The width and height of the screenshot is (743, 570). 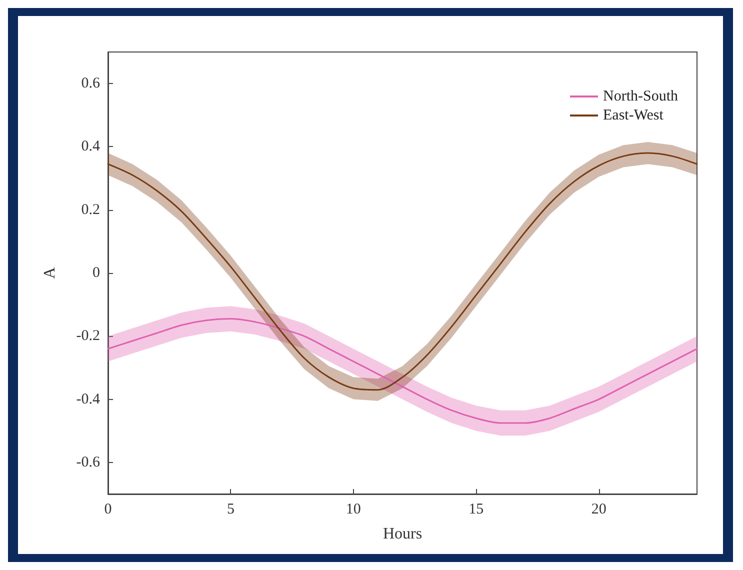 What do you see at coordinates (50, 272) in the screenshot?
I see `y-axis-title: A` at bounding box center [50, 272].